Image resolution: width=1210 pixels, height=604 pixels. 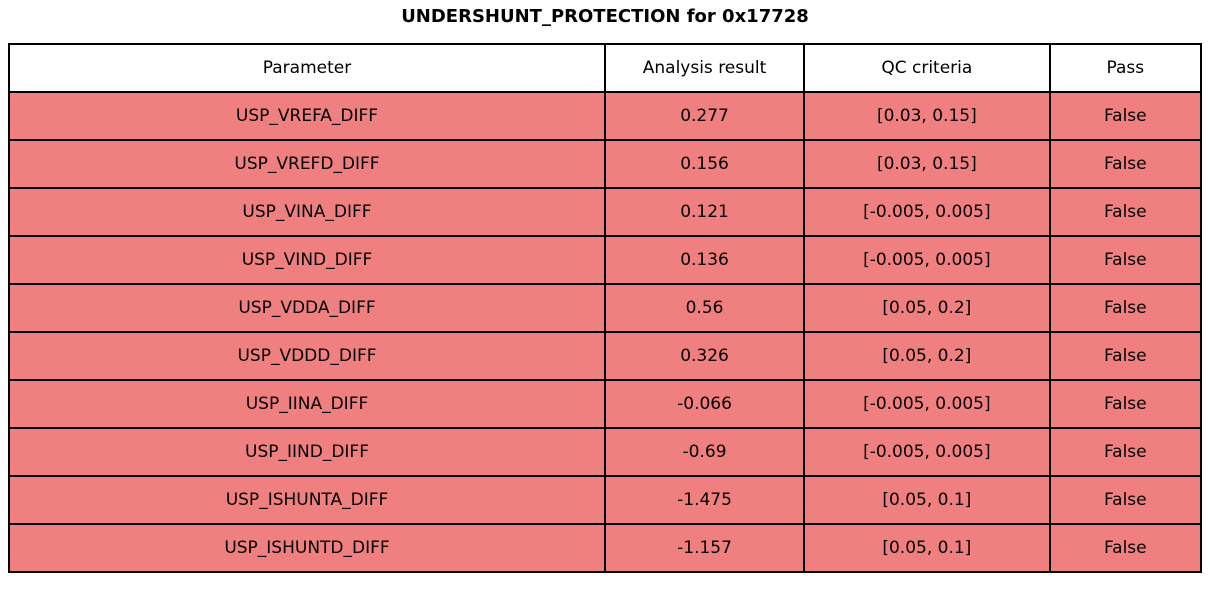 What do you see at coordinates (704, 116) in the screenshot?
I see `cell-analysis-result: 0.277` at bounding box center [704, 116].